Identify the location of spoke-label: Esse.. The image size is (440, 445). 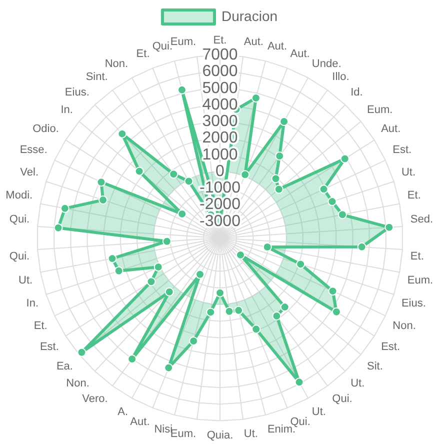
(34, 150).